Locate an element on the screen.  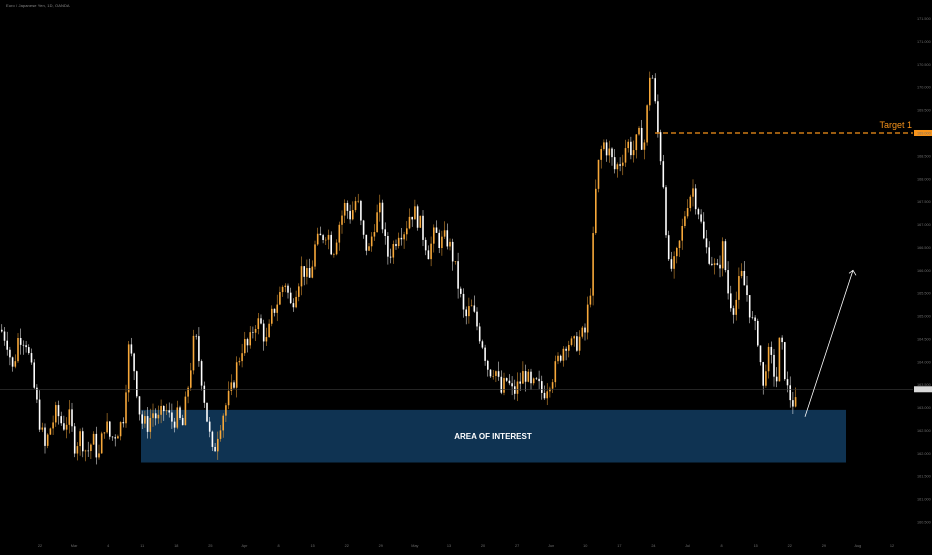
y-tick-label: 171.500 is located at coordinates (924, 19).